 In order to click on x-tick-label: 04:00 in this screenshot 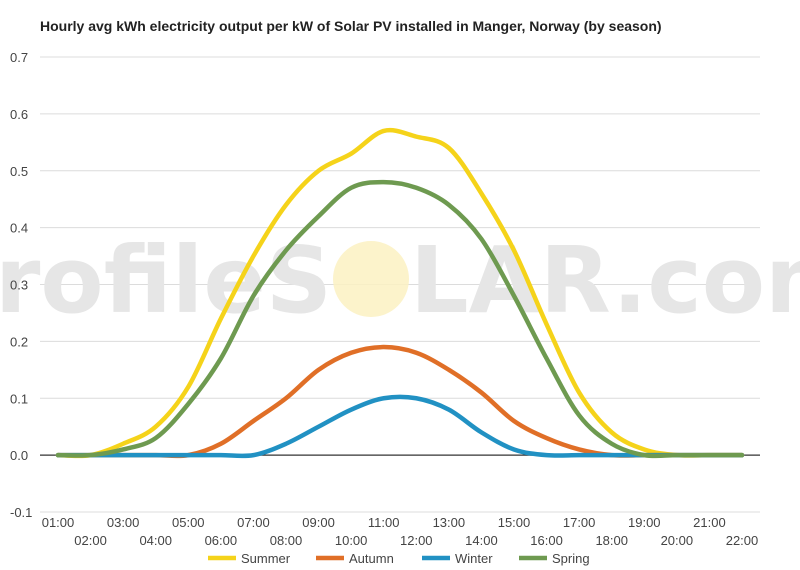, I will do `click(155, 540)`.